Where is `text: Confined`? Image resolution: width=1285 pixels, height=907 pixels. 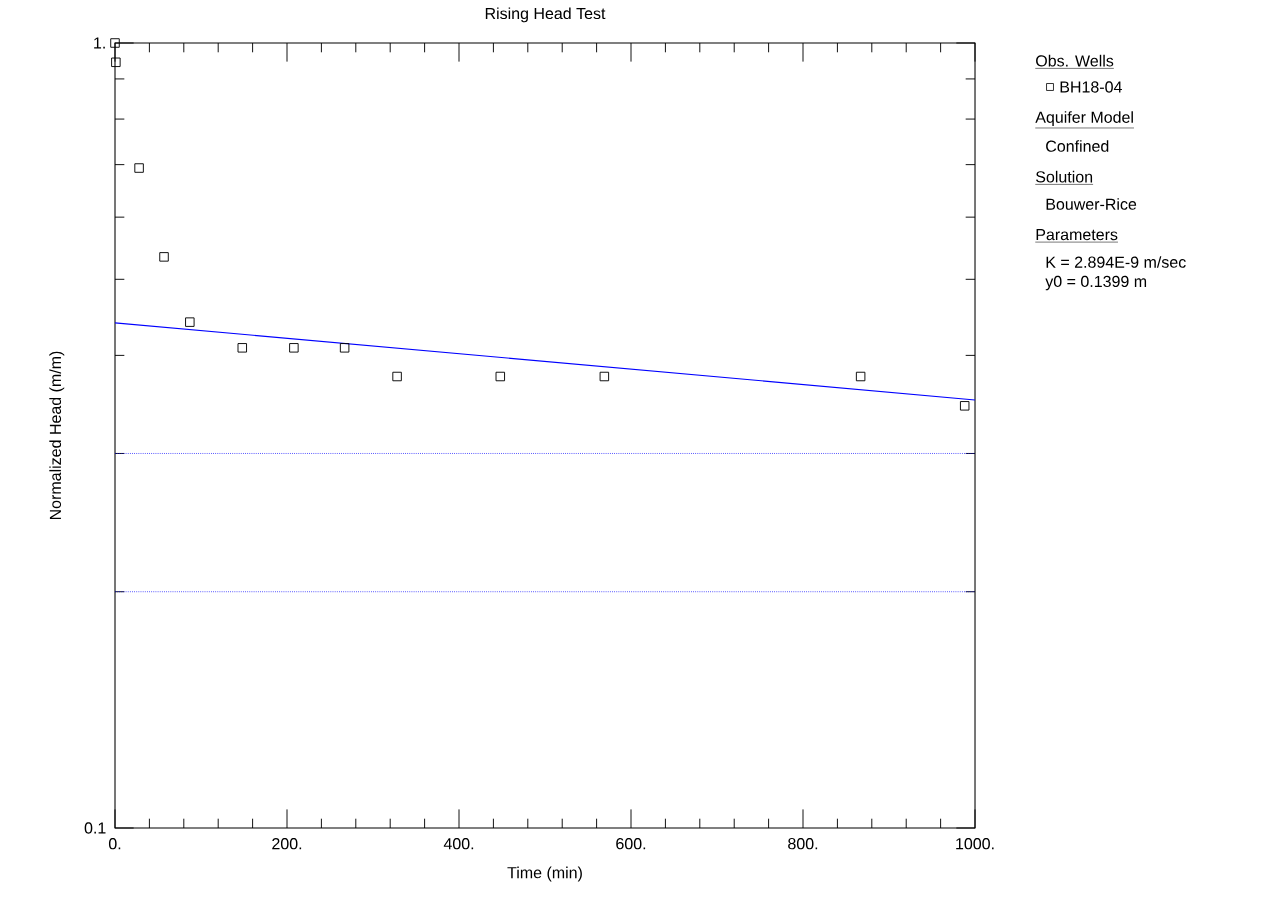
text: Confined is located at coordinates (1077, 146).